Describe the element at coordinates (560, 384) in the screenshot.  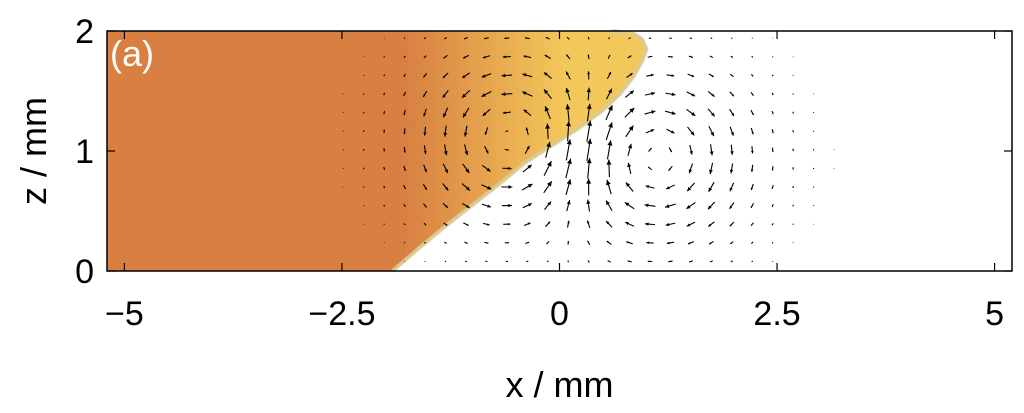
I see `x-axis-label: x / mm` at that location.